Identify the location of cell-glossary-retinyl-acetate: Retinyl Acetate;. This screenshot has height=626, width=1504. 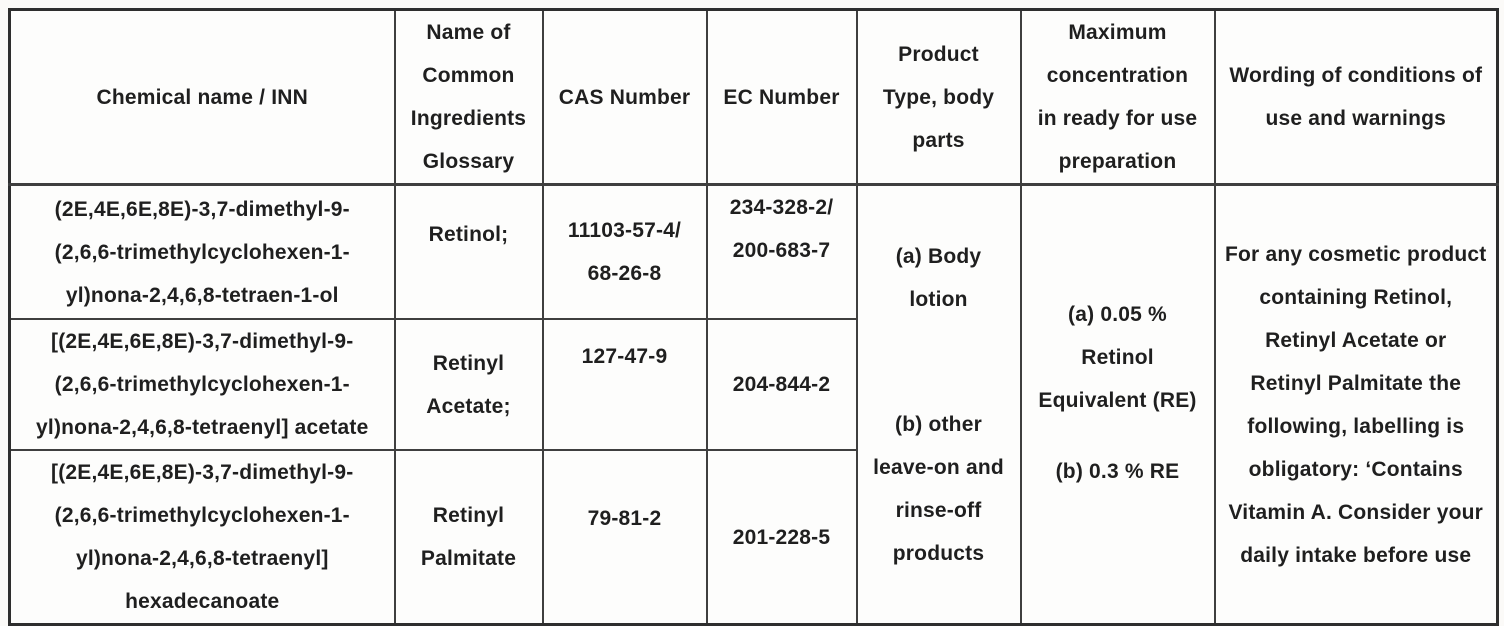
(468, 384).